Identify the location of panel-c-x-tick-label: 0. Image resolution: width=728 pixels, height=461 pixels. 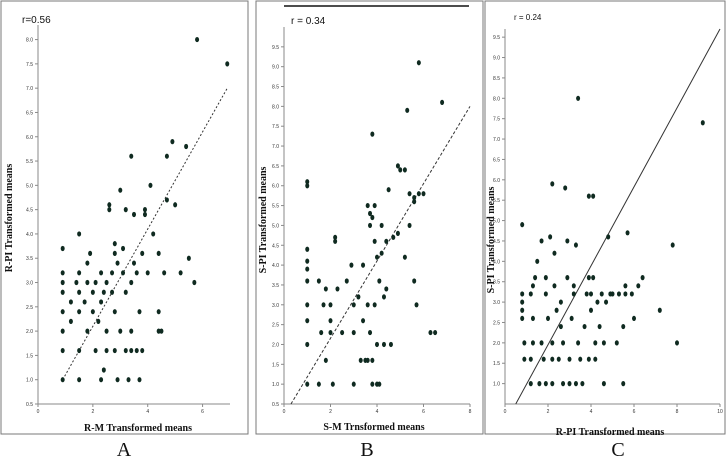
(505, 412).